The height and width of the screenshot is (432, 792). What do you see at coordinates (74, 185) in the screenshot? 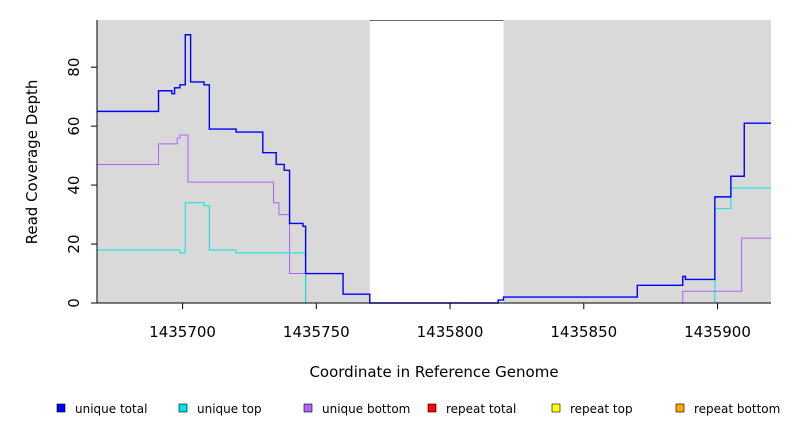
I see `y-tick-label: 40` at bounding box center [74, 185].